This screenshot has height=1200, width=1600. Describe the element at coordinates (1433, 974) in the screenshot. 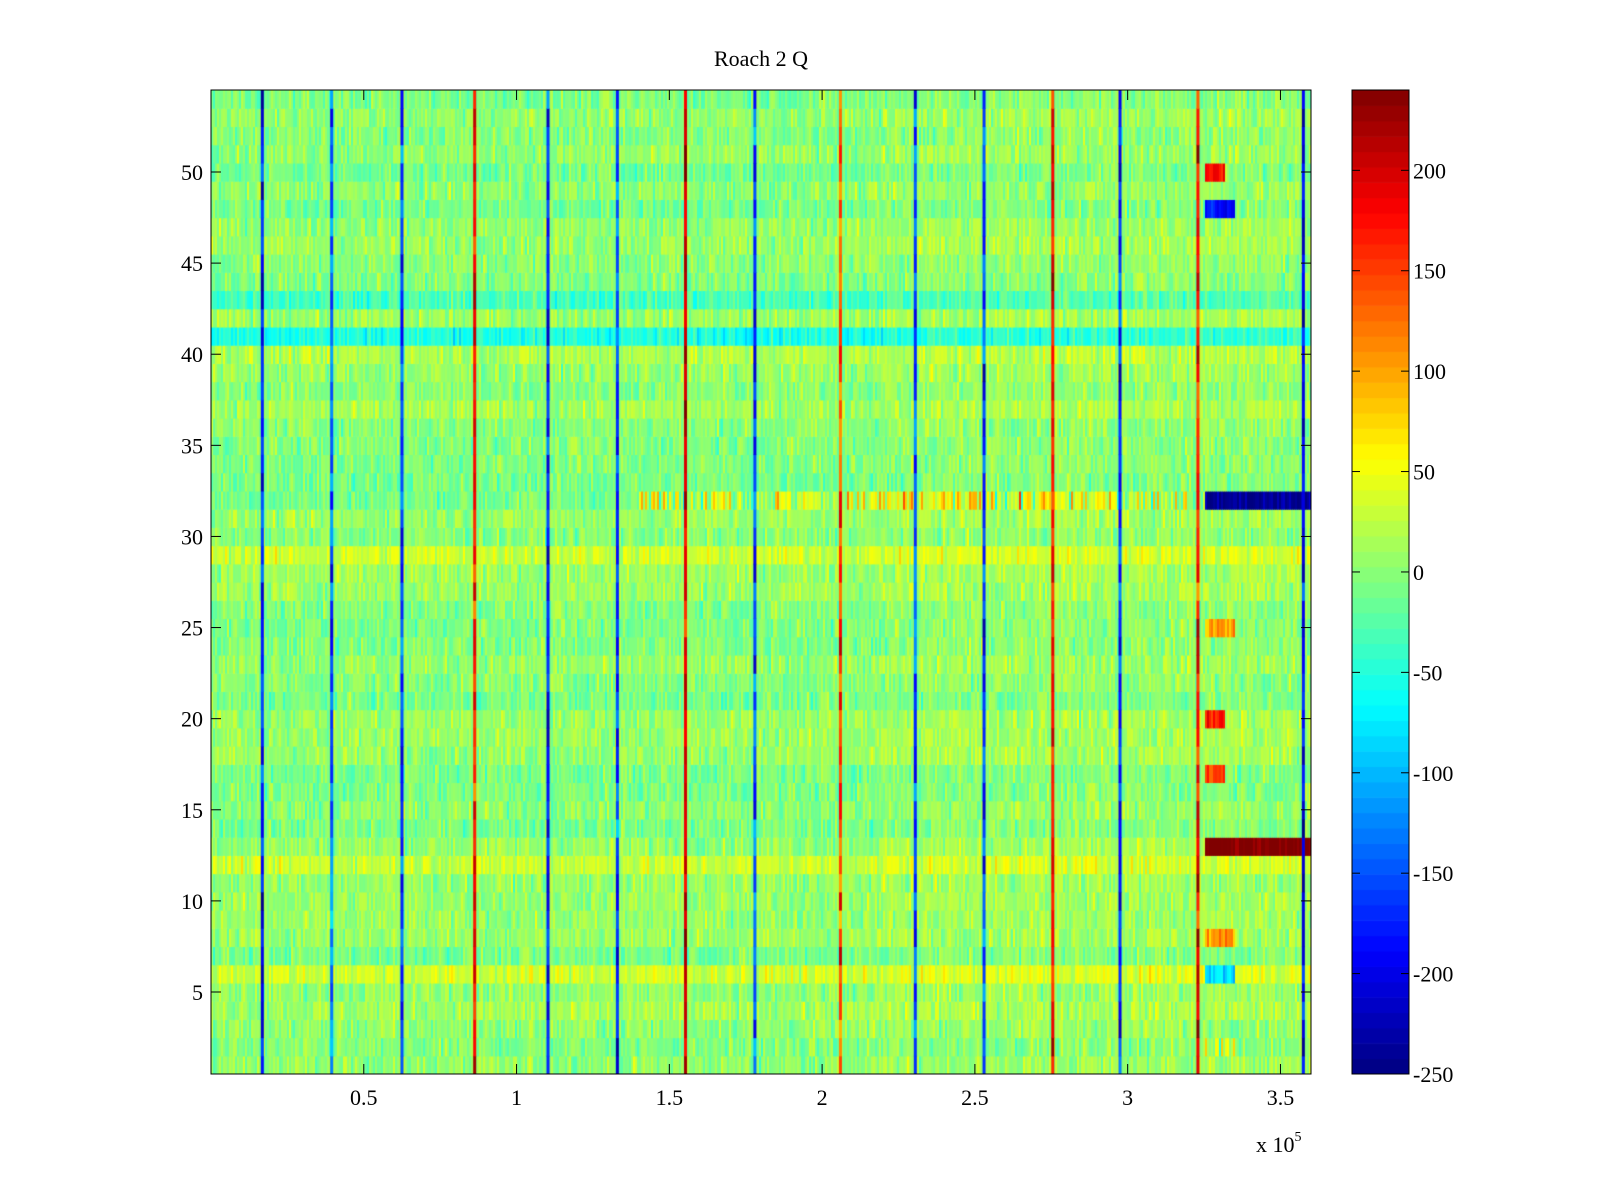

I see `colorbar-tick-label: -200` at that location.